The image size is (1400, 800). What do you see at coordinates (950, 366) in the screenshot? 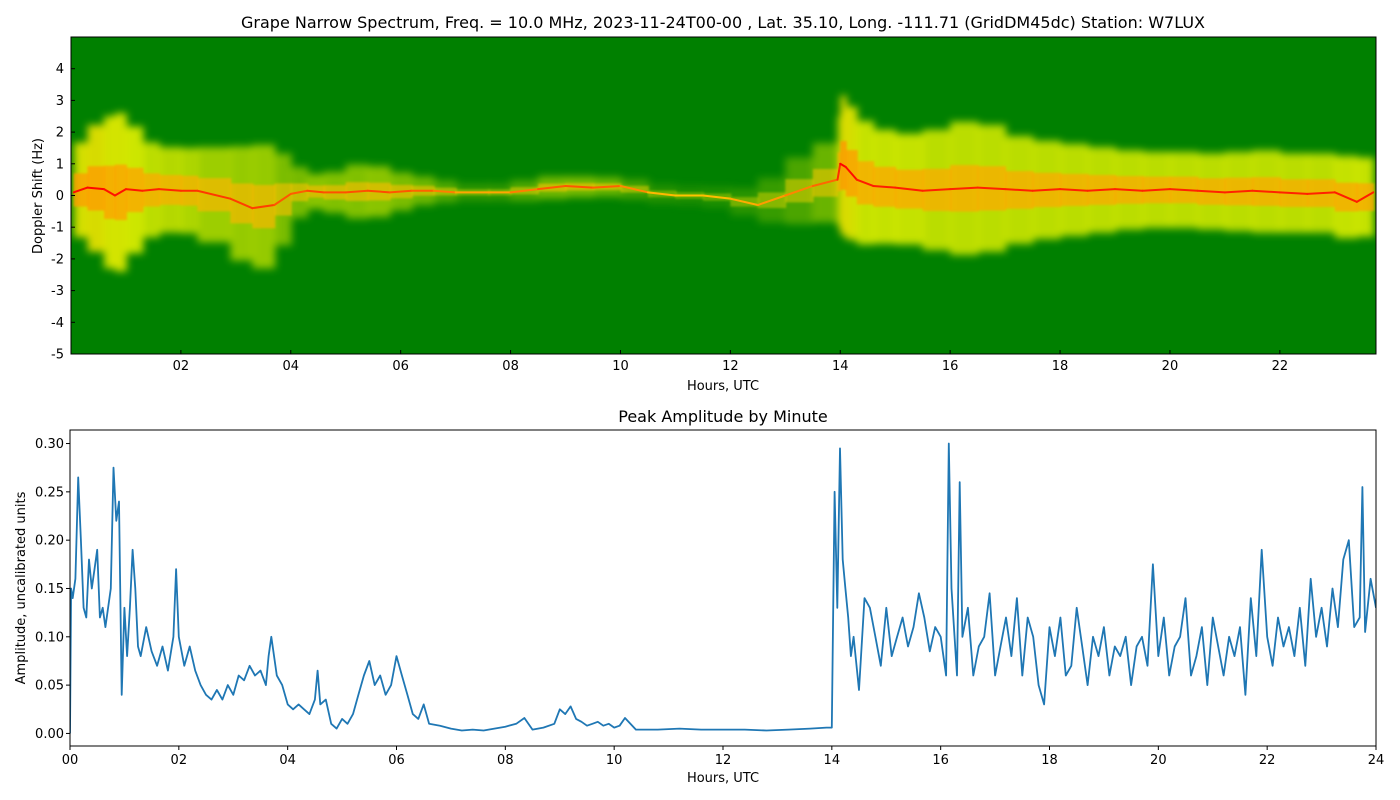
I see `spectrogram-x-tick-label: 16` at bounding box center [950, 366].